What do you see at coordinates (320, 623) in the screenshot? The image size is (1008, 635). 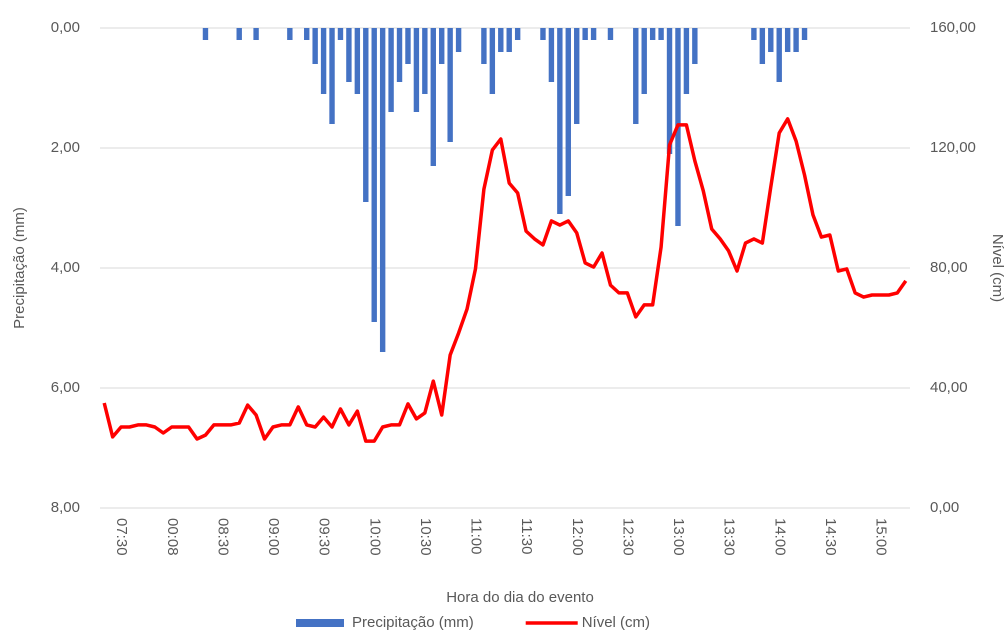 I see `legend-swatch` at bounding box center [320, 623].